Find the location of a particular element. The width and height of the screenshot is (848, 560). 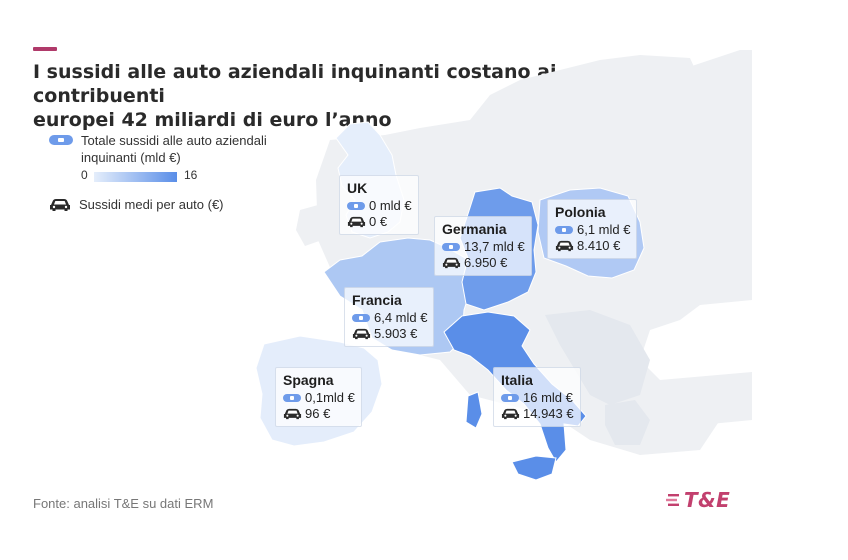

country-name: UK is located at coordinates (357, 188).